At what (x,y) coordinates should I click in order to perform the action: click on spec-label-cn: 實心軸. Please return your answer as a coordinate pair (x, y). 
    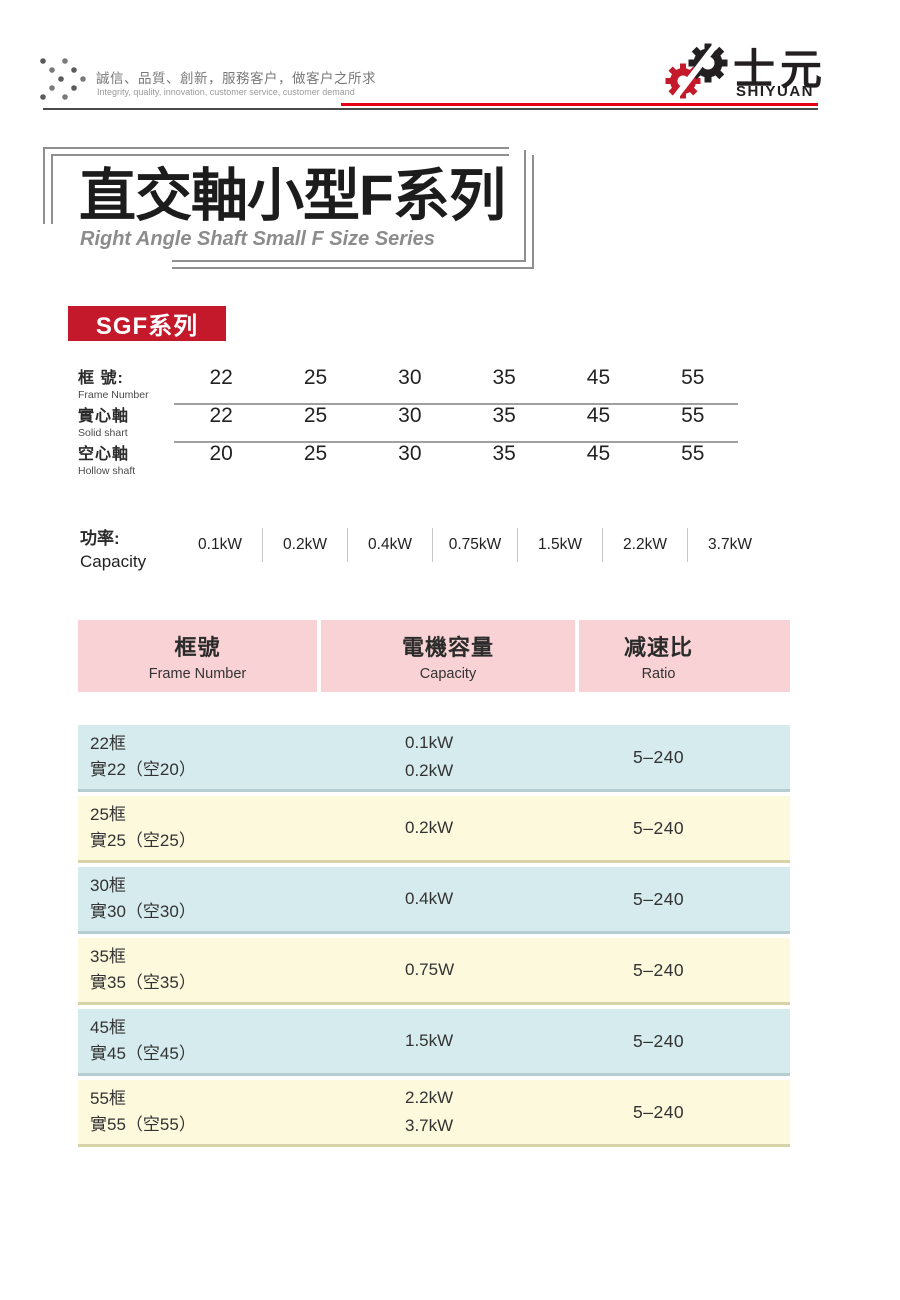
    Looking at the image, I should click on (104, 416).